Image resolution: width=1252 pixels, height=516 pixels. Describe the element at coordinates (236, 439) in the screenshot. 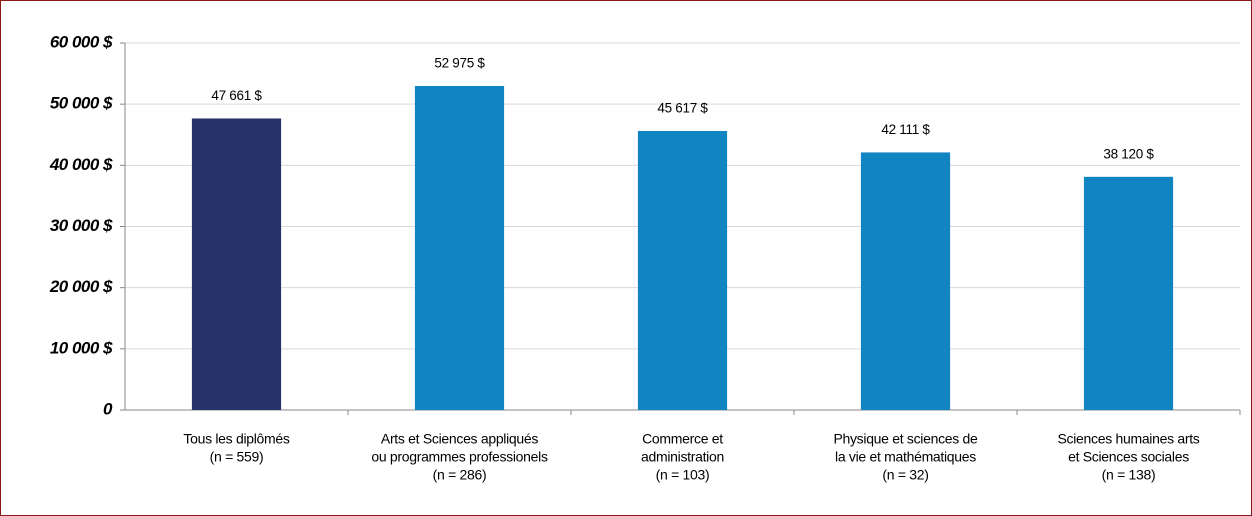

I see `x-tick-label: Tous les diplômés` at that location.